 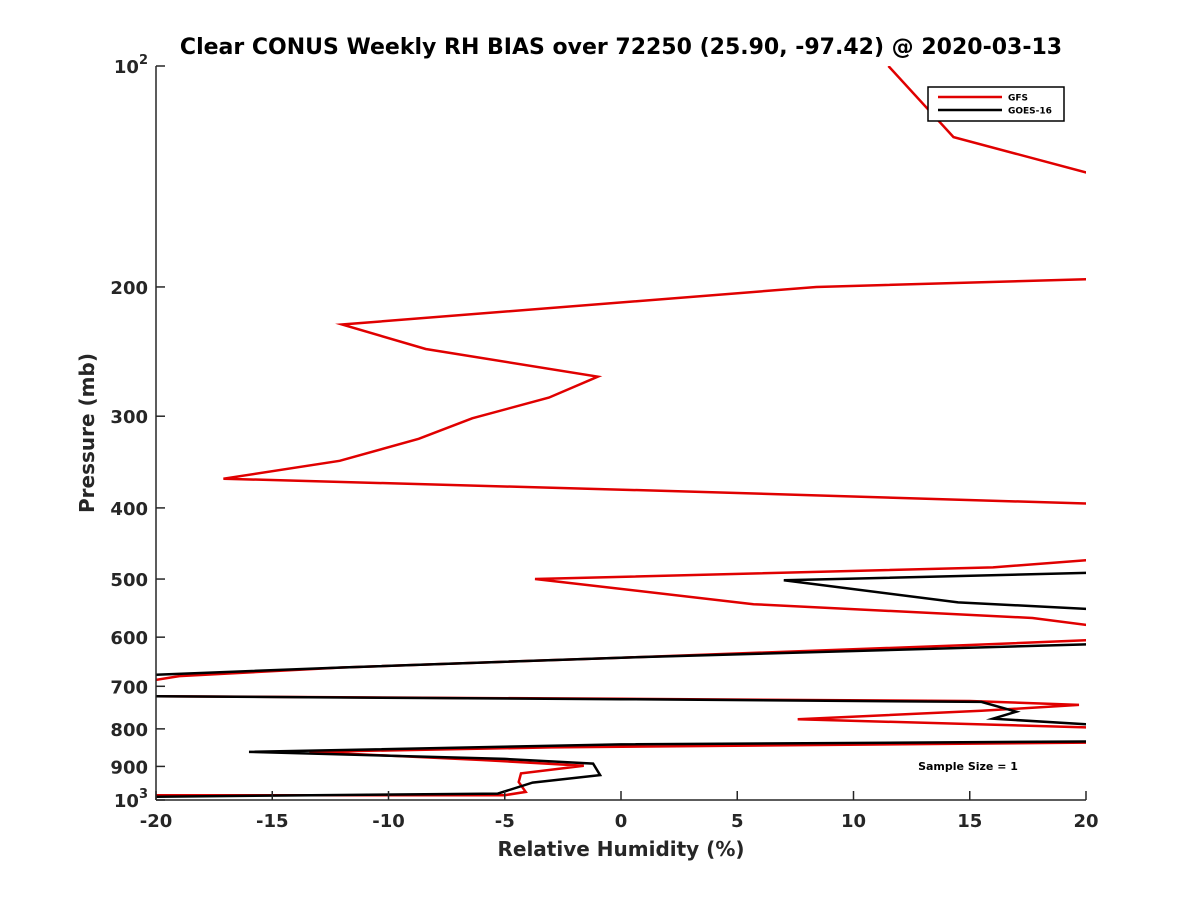 I want to click on y-axis-label: Pressure (mb), so click(x=87, y=433).